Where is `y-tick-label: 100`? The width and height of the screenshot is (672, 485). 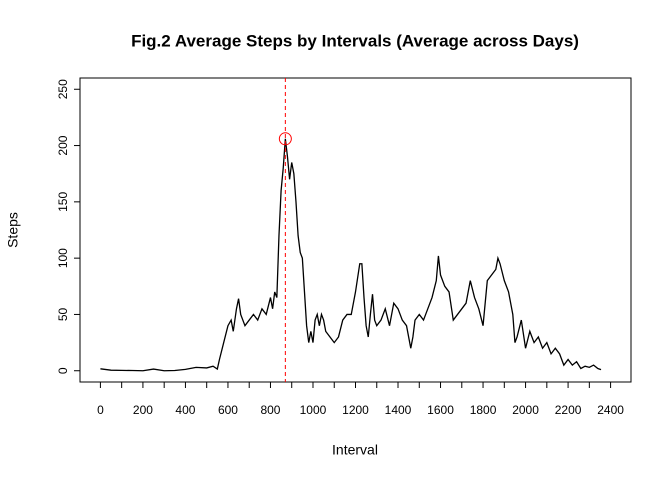 y-tick-label: 100 is located at coordinates (63, 258).